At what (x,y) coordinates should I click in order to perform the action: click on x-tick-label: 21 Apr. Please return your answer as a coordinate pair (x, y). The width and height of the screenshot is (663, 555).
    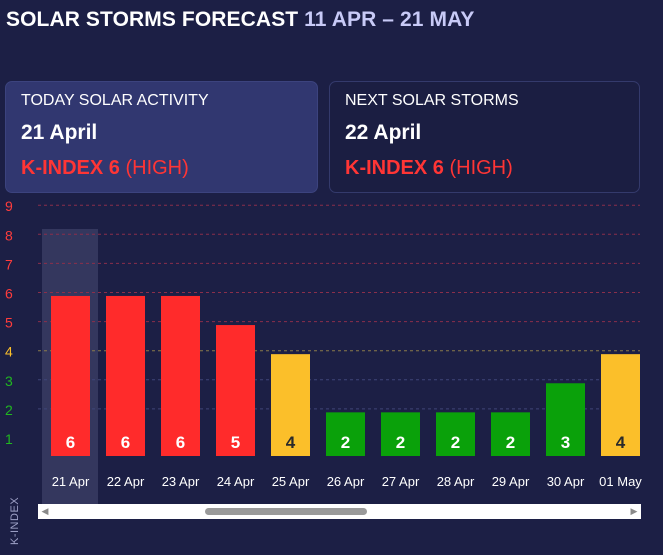
    Looking at the image, I should click on (71, 481).